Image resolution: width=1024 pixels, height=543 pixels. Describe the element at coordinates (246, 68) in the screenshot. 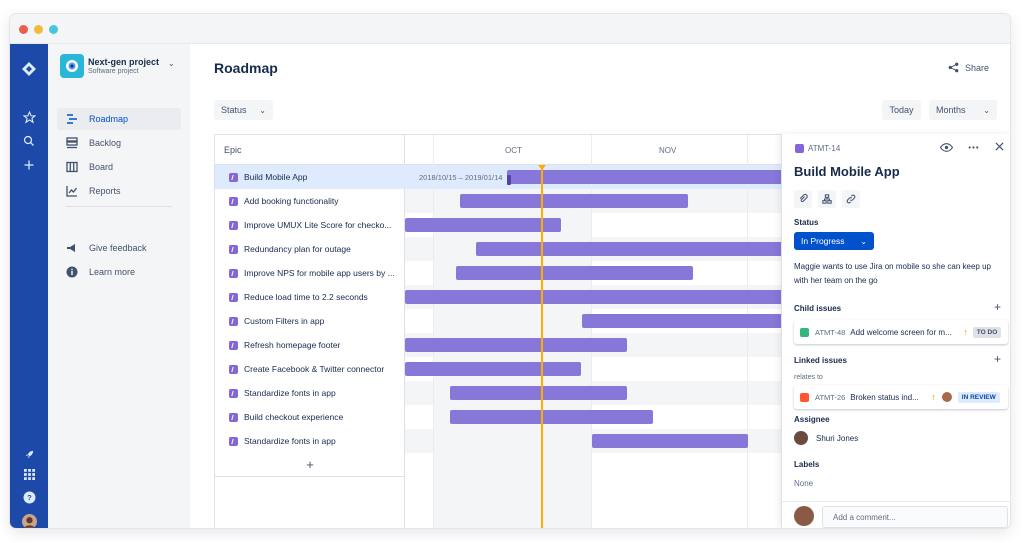

I see `page-title: Roadmap` at that location.